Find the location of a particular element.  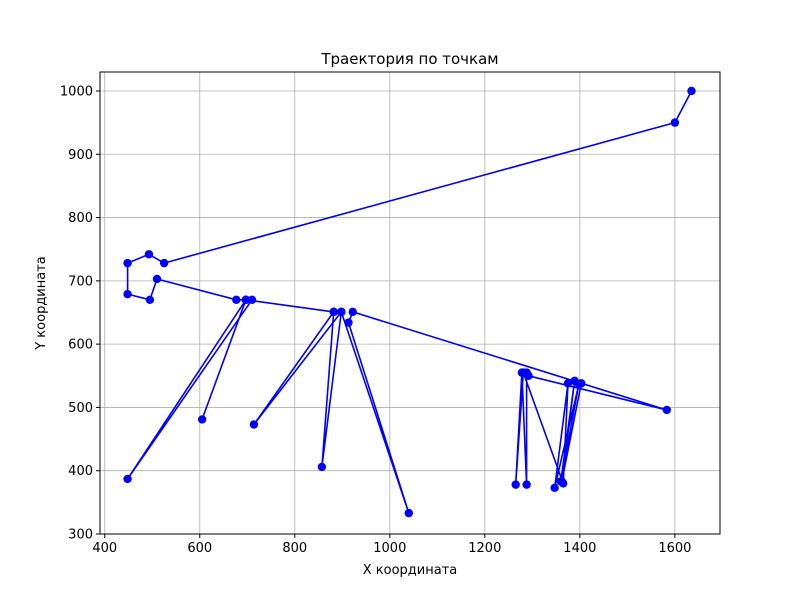

y-tick-label: 400 is located at coordinates (80, 471).